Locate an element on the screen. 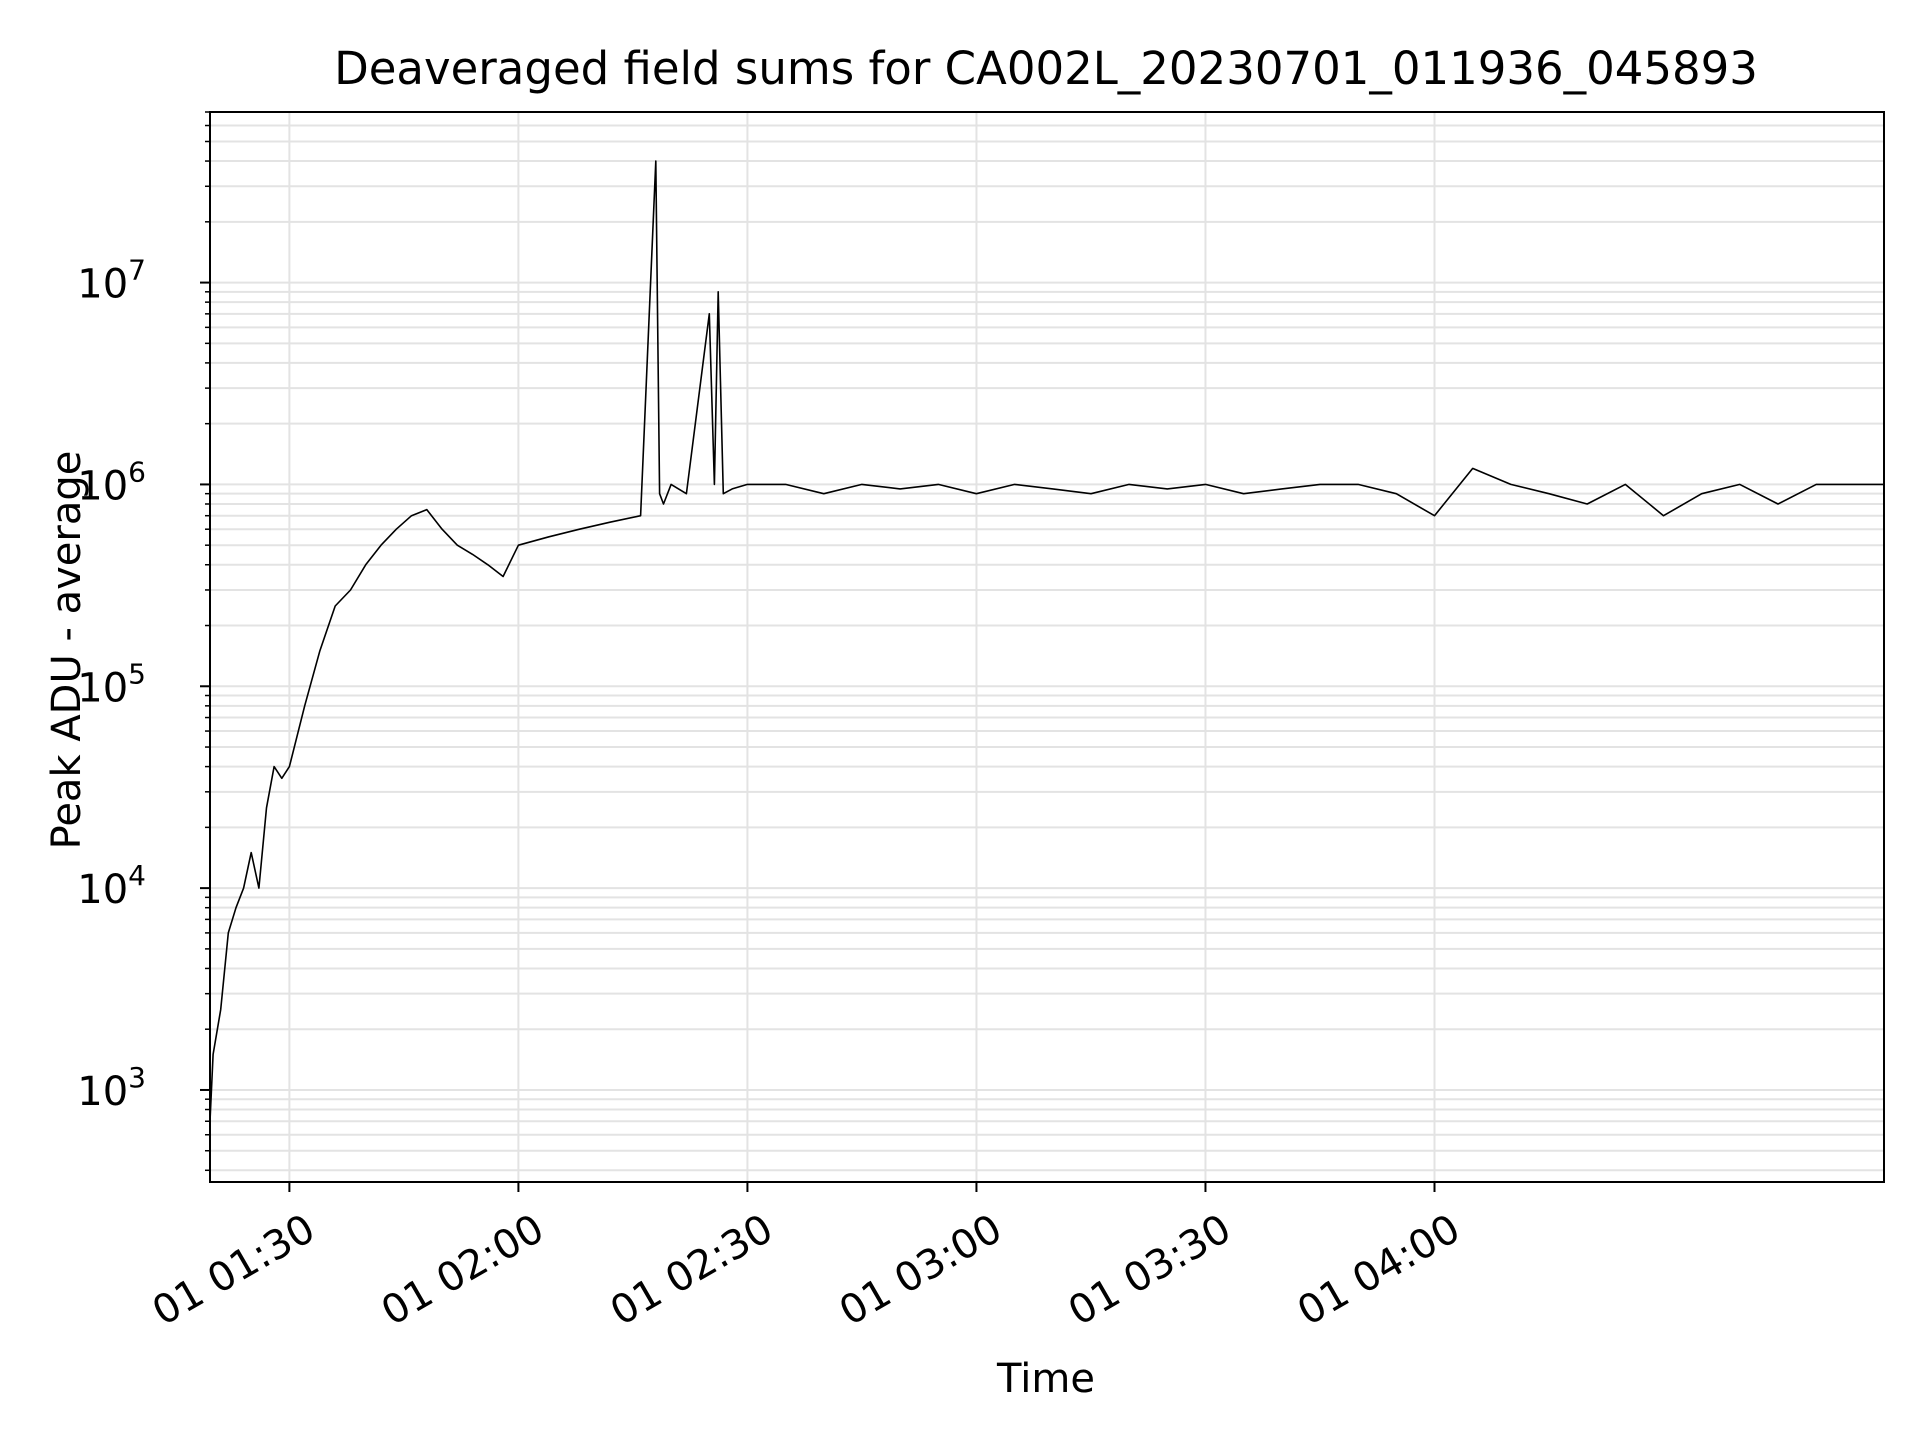  x-tick-label: 01 04:00 is located at coordinates (1379, 1270).